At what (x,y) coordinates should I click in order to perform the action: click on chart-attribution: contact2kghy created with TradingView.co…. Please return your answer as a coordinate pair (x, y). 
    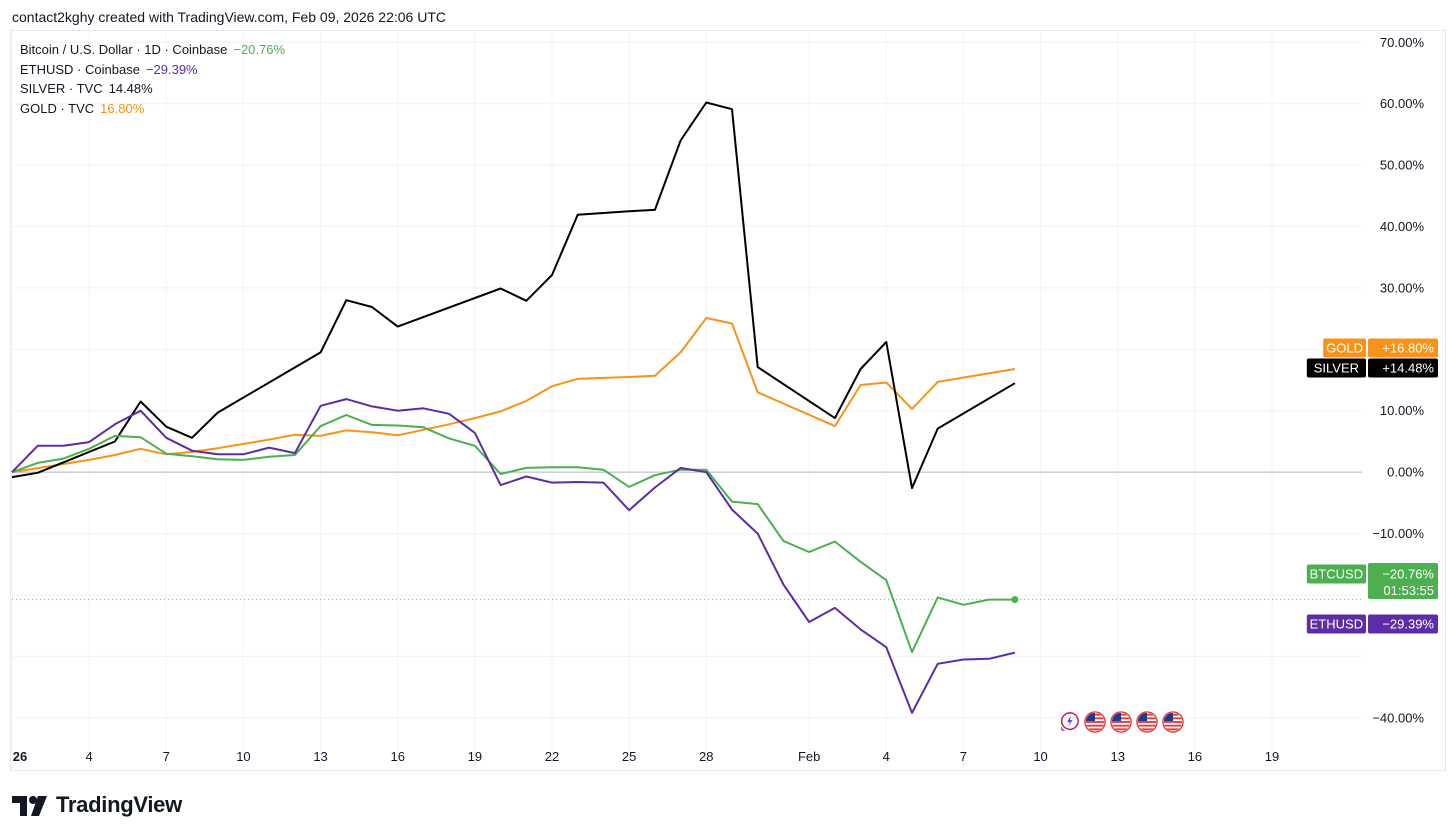
    Looking at the image, I should click on (229, 17).